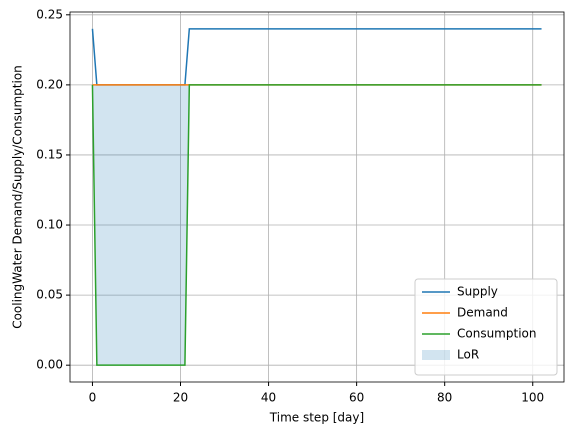 This screenshot has width=576, height=439. Describe the element at coordinates (268, 398) in the screenshot. I see `x-tick-label: 40` at that location.